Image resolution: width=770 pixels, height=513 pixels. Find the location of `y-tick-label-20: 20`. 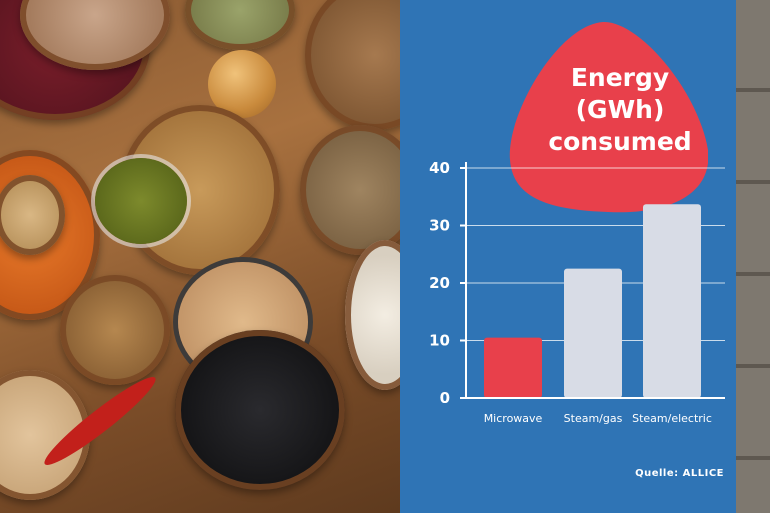

y-tick-label-20: 20 is located at coordinates (439, 283).